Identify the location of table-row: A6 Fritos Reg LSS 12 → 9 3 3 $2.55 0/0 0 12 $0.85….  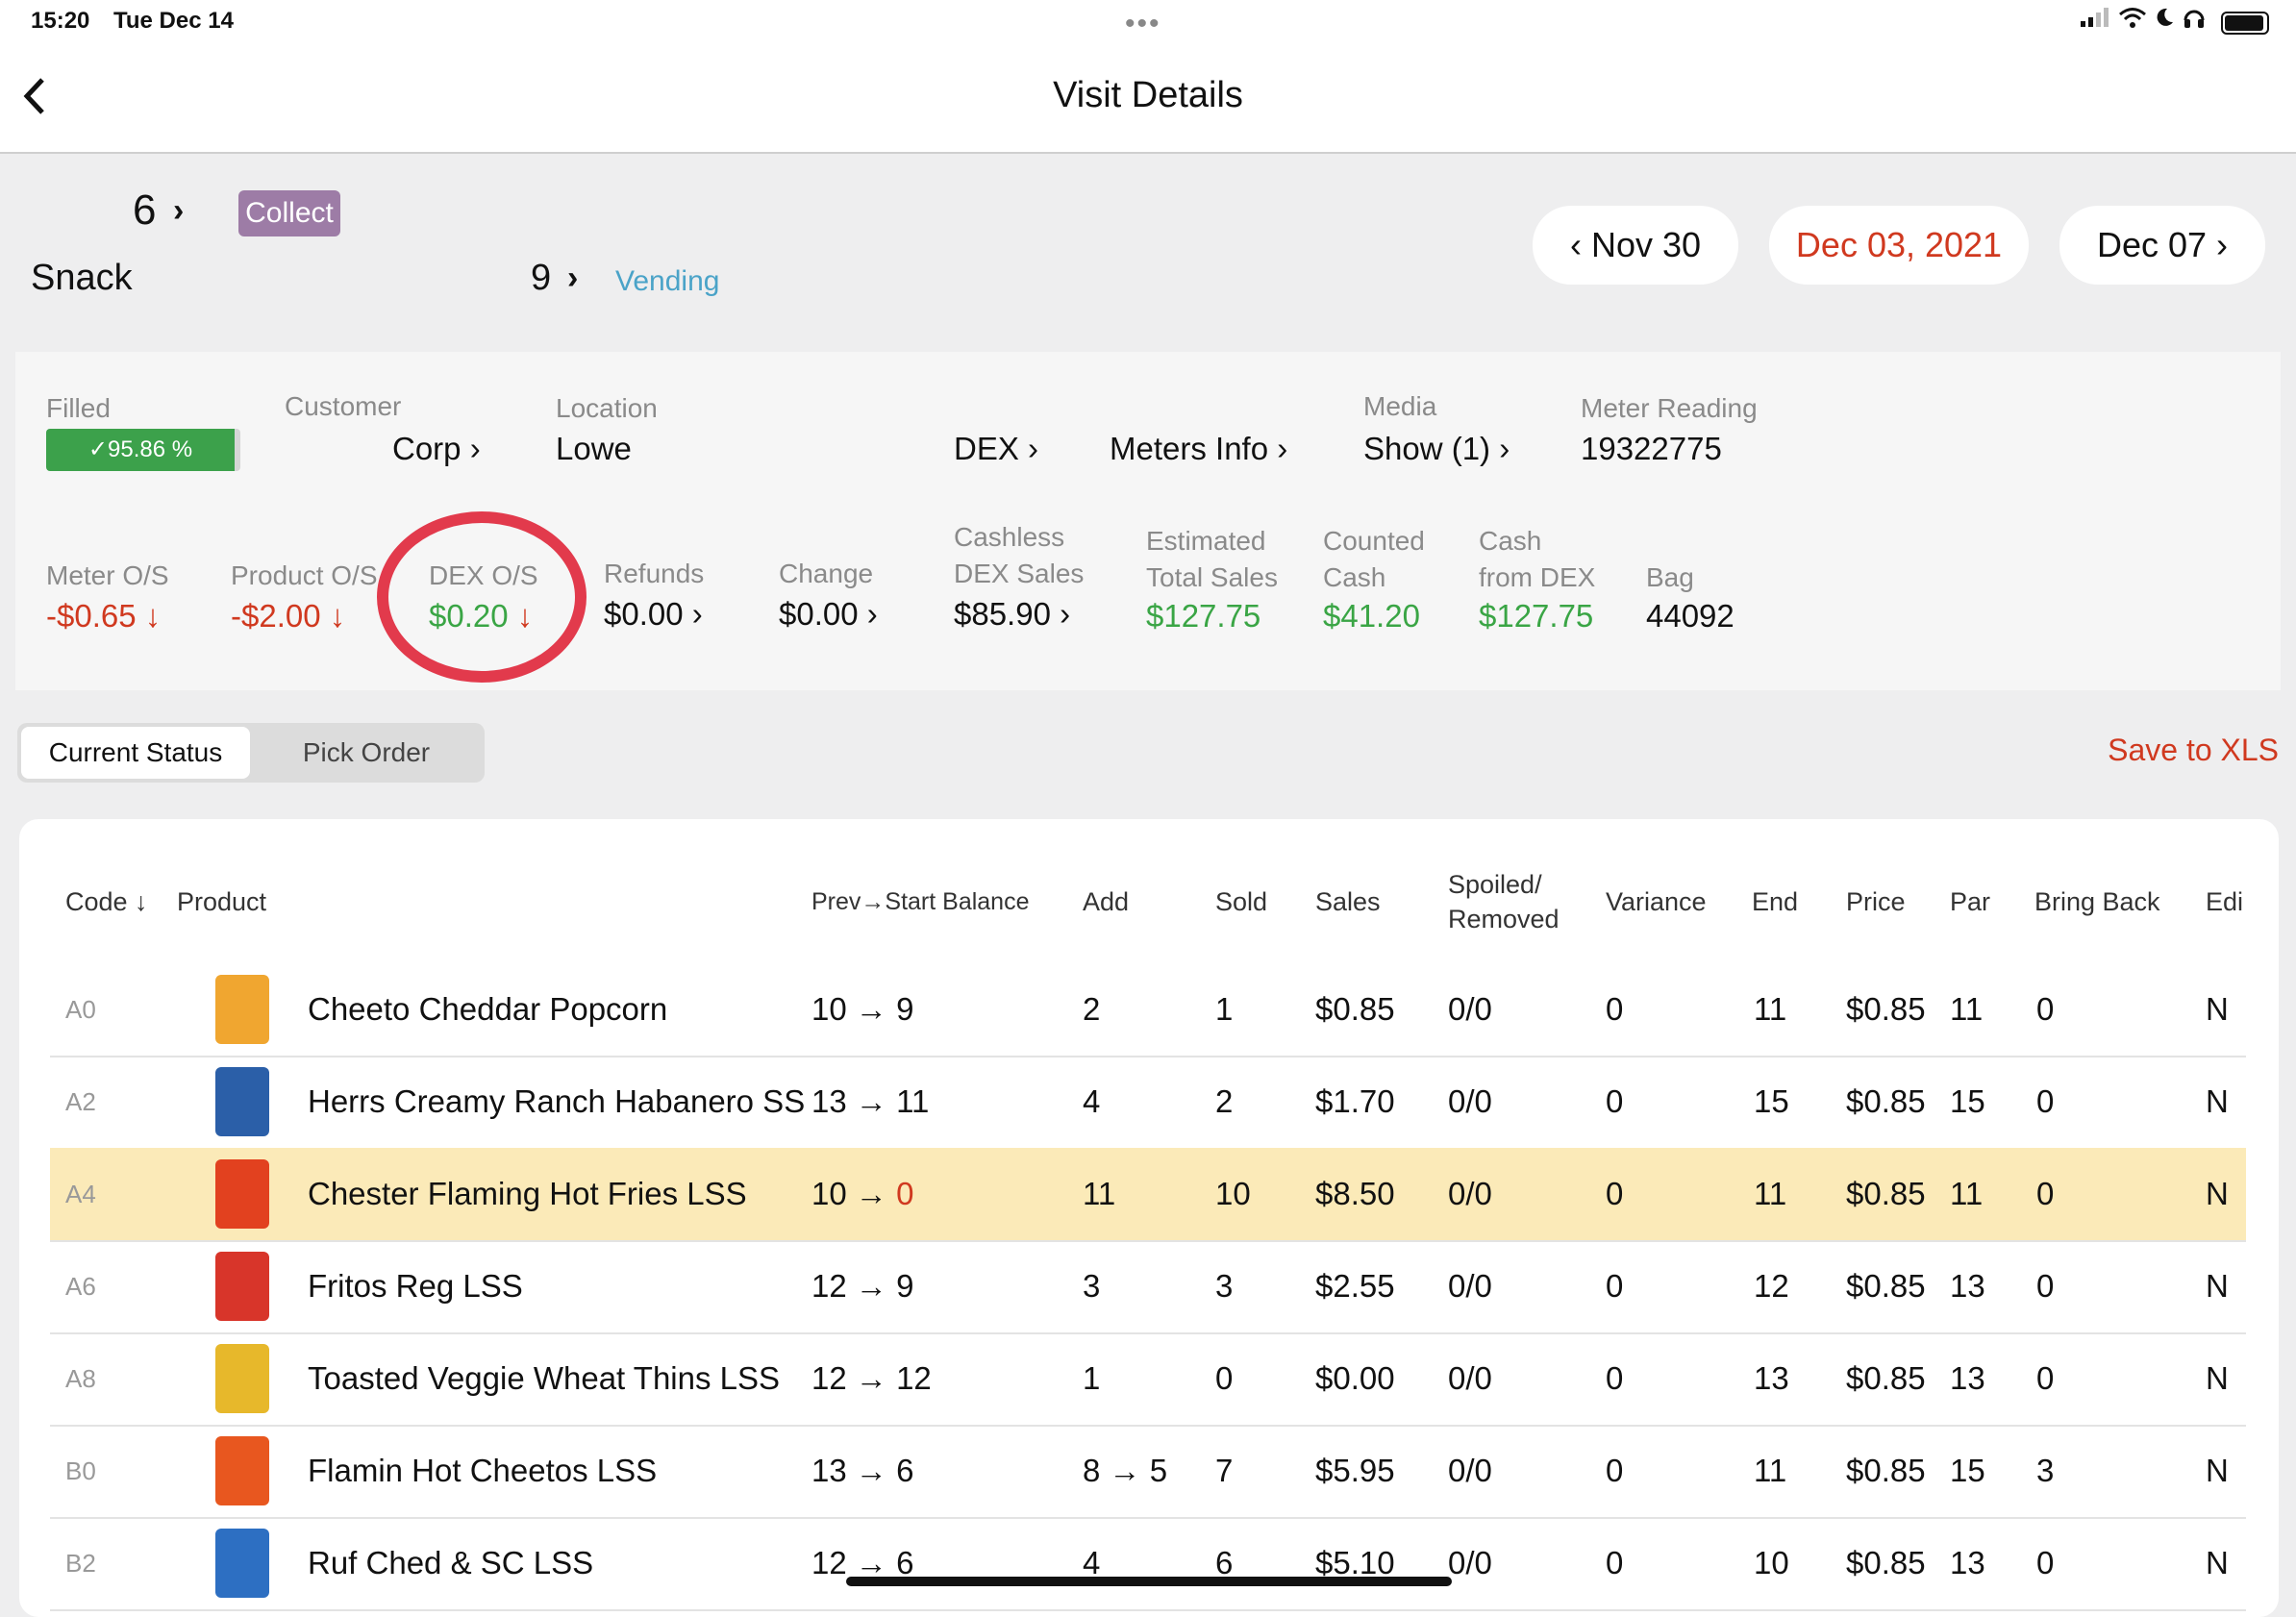
(1148, 1287).